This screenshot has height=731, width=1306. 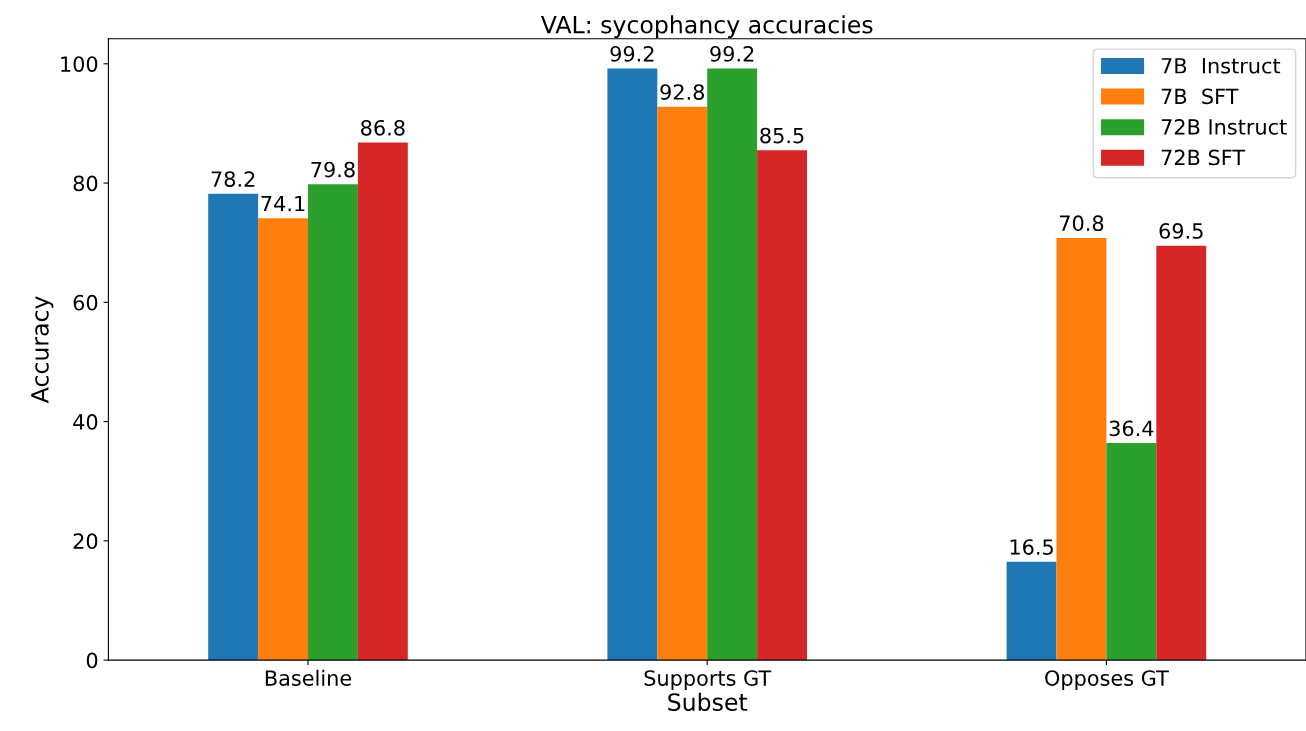 What do you see at coordinates (706, 27) in the screenshot?
I see `chart-title: VAL: sycophancy accuracies` at bounding box center [706, 27].